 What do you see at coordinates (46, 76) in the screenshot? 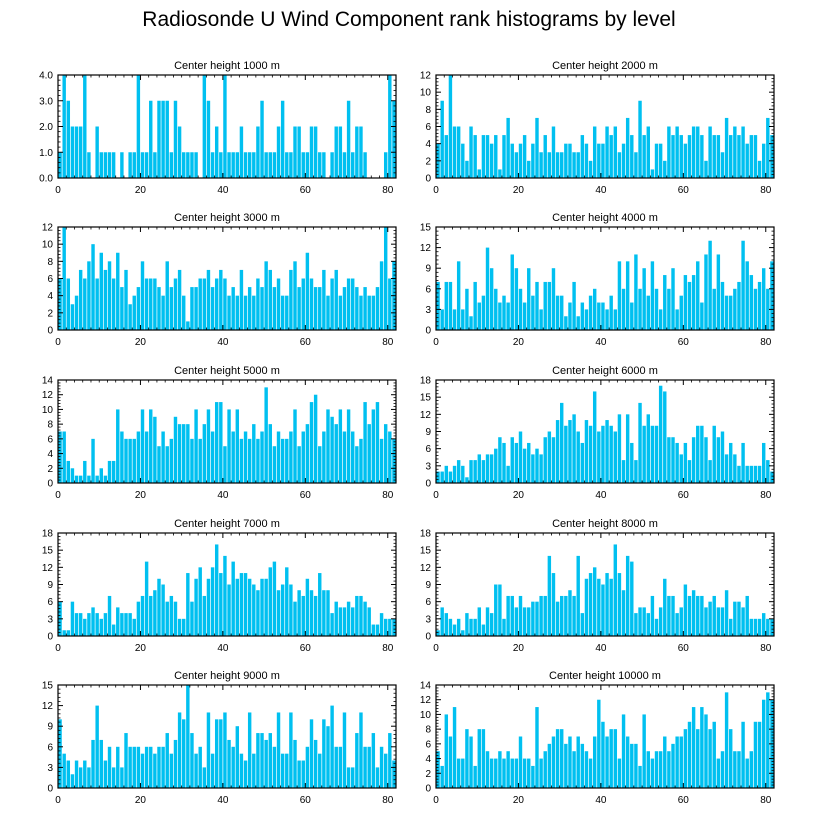
I see `y-tick-label: 4.0` at bounding box center [46, 76].